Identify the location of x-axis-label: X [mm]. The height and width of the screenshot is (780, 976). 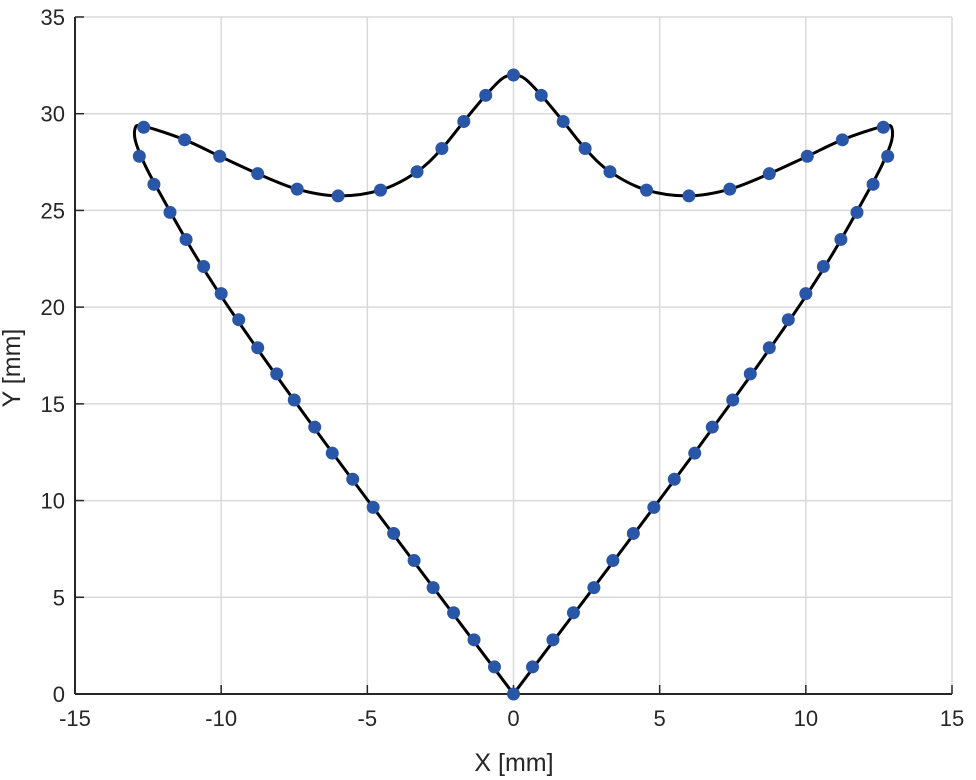
(513, 763).